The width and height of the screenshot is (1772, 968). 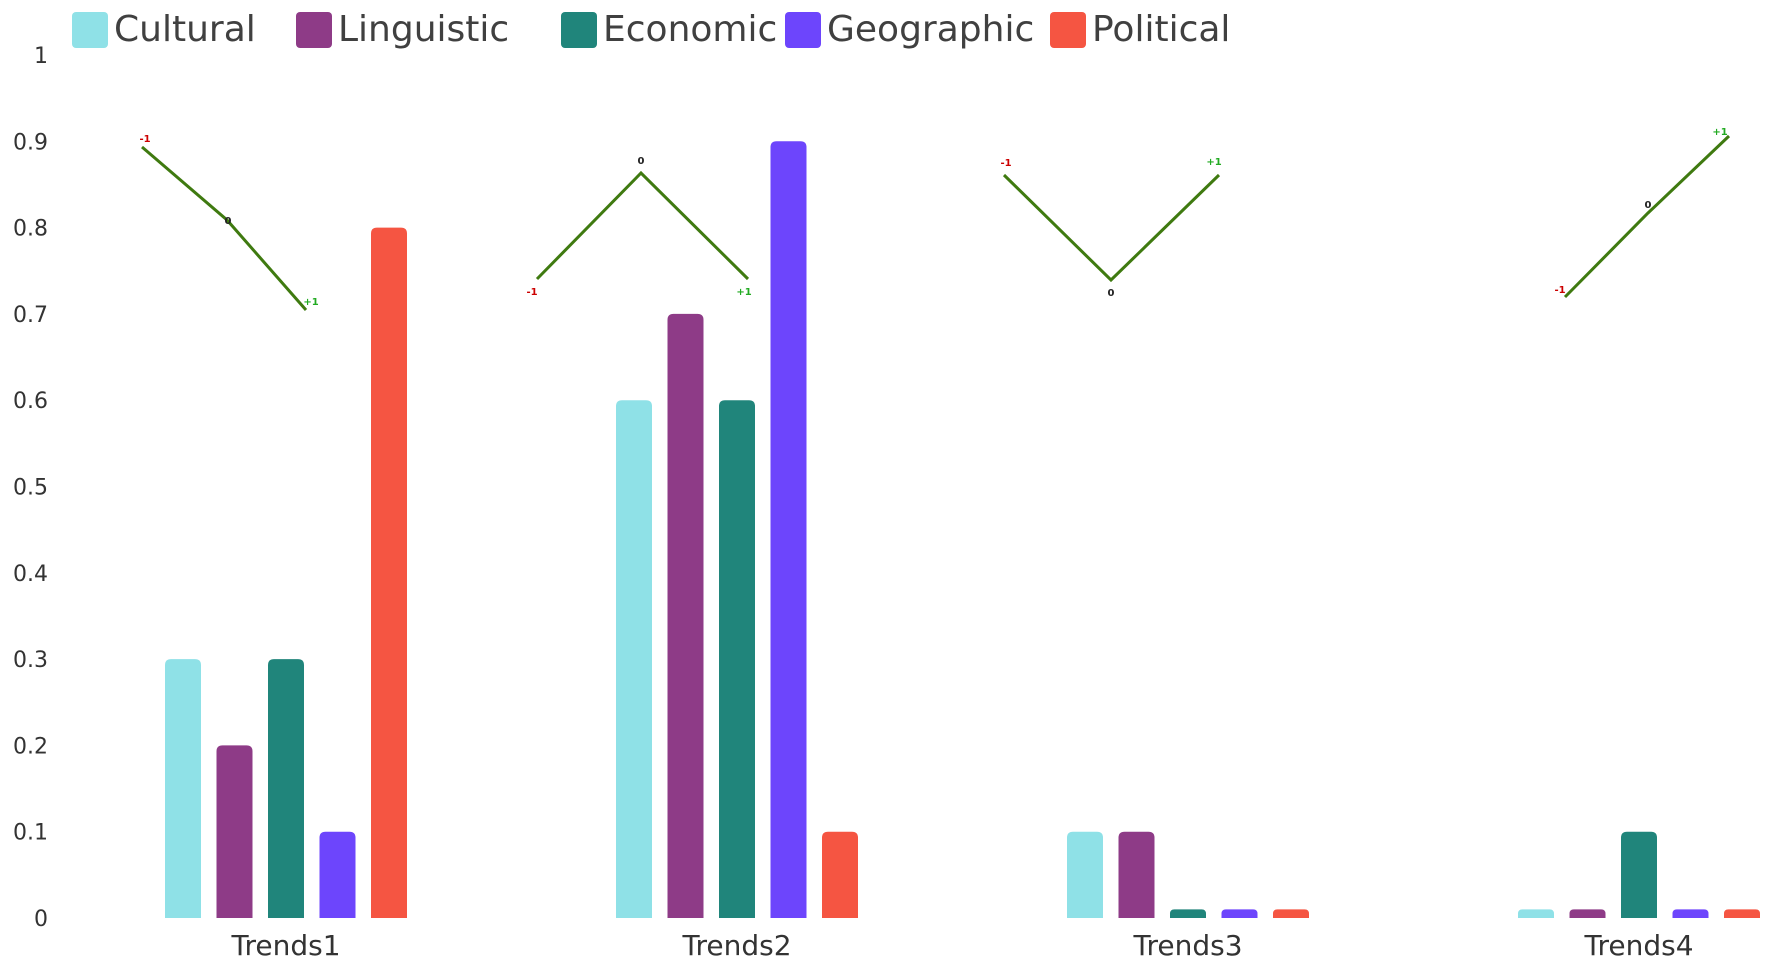 I want to click on x-category-label: Trends1, so click(x=285, y=945).